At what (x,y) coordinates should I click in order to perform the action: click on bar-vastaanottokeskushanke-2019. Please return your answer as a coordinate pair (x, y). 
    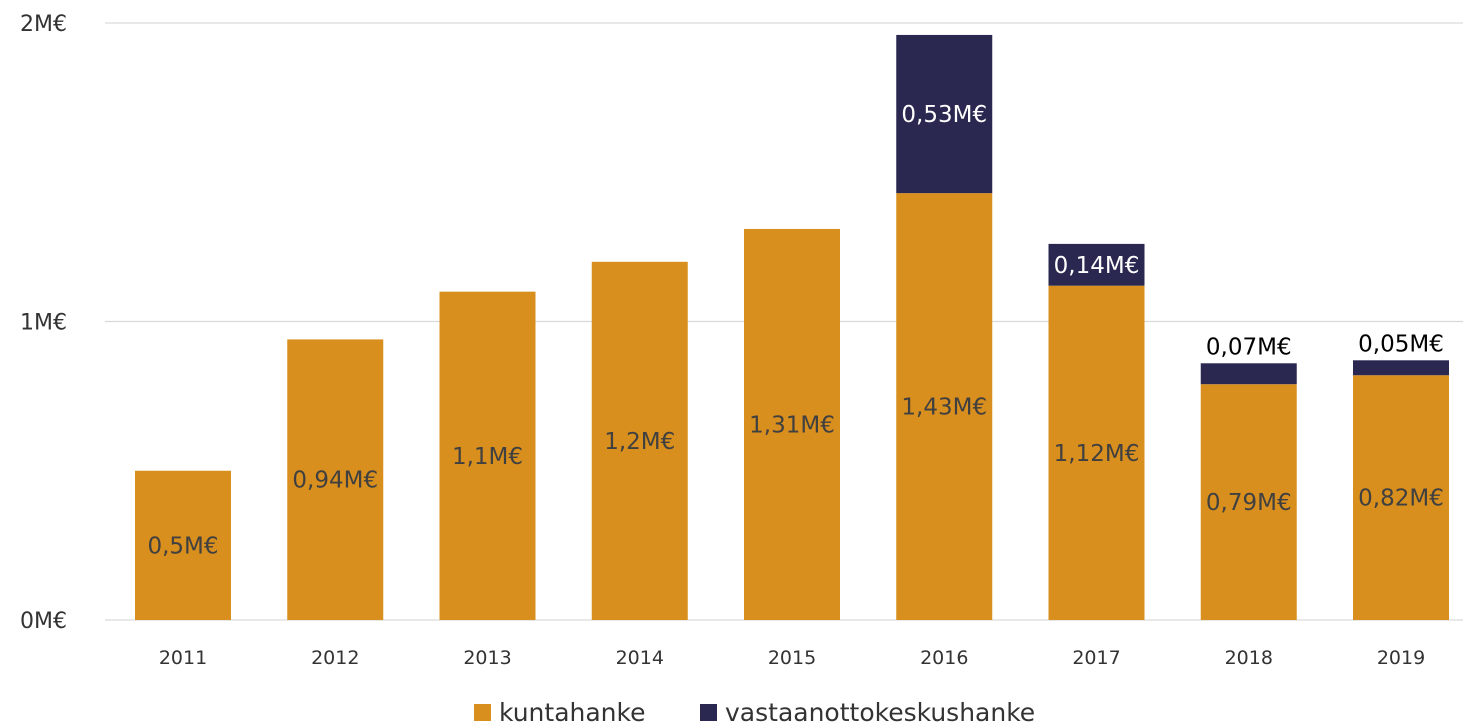
    Looking at the image, I should click on (1401, 368).